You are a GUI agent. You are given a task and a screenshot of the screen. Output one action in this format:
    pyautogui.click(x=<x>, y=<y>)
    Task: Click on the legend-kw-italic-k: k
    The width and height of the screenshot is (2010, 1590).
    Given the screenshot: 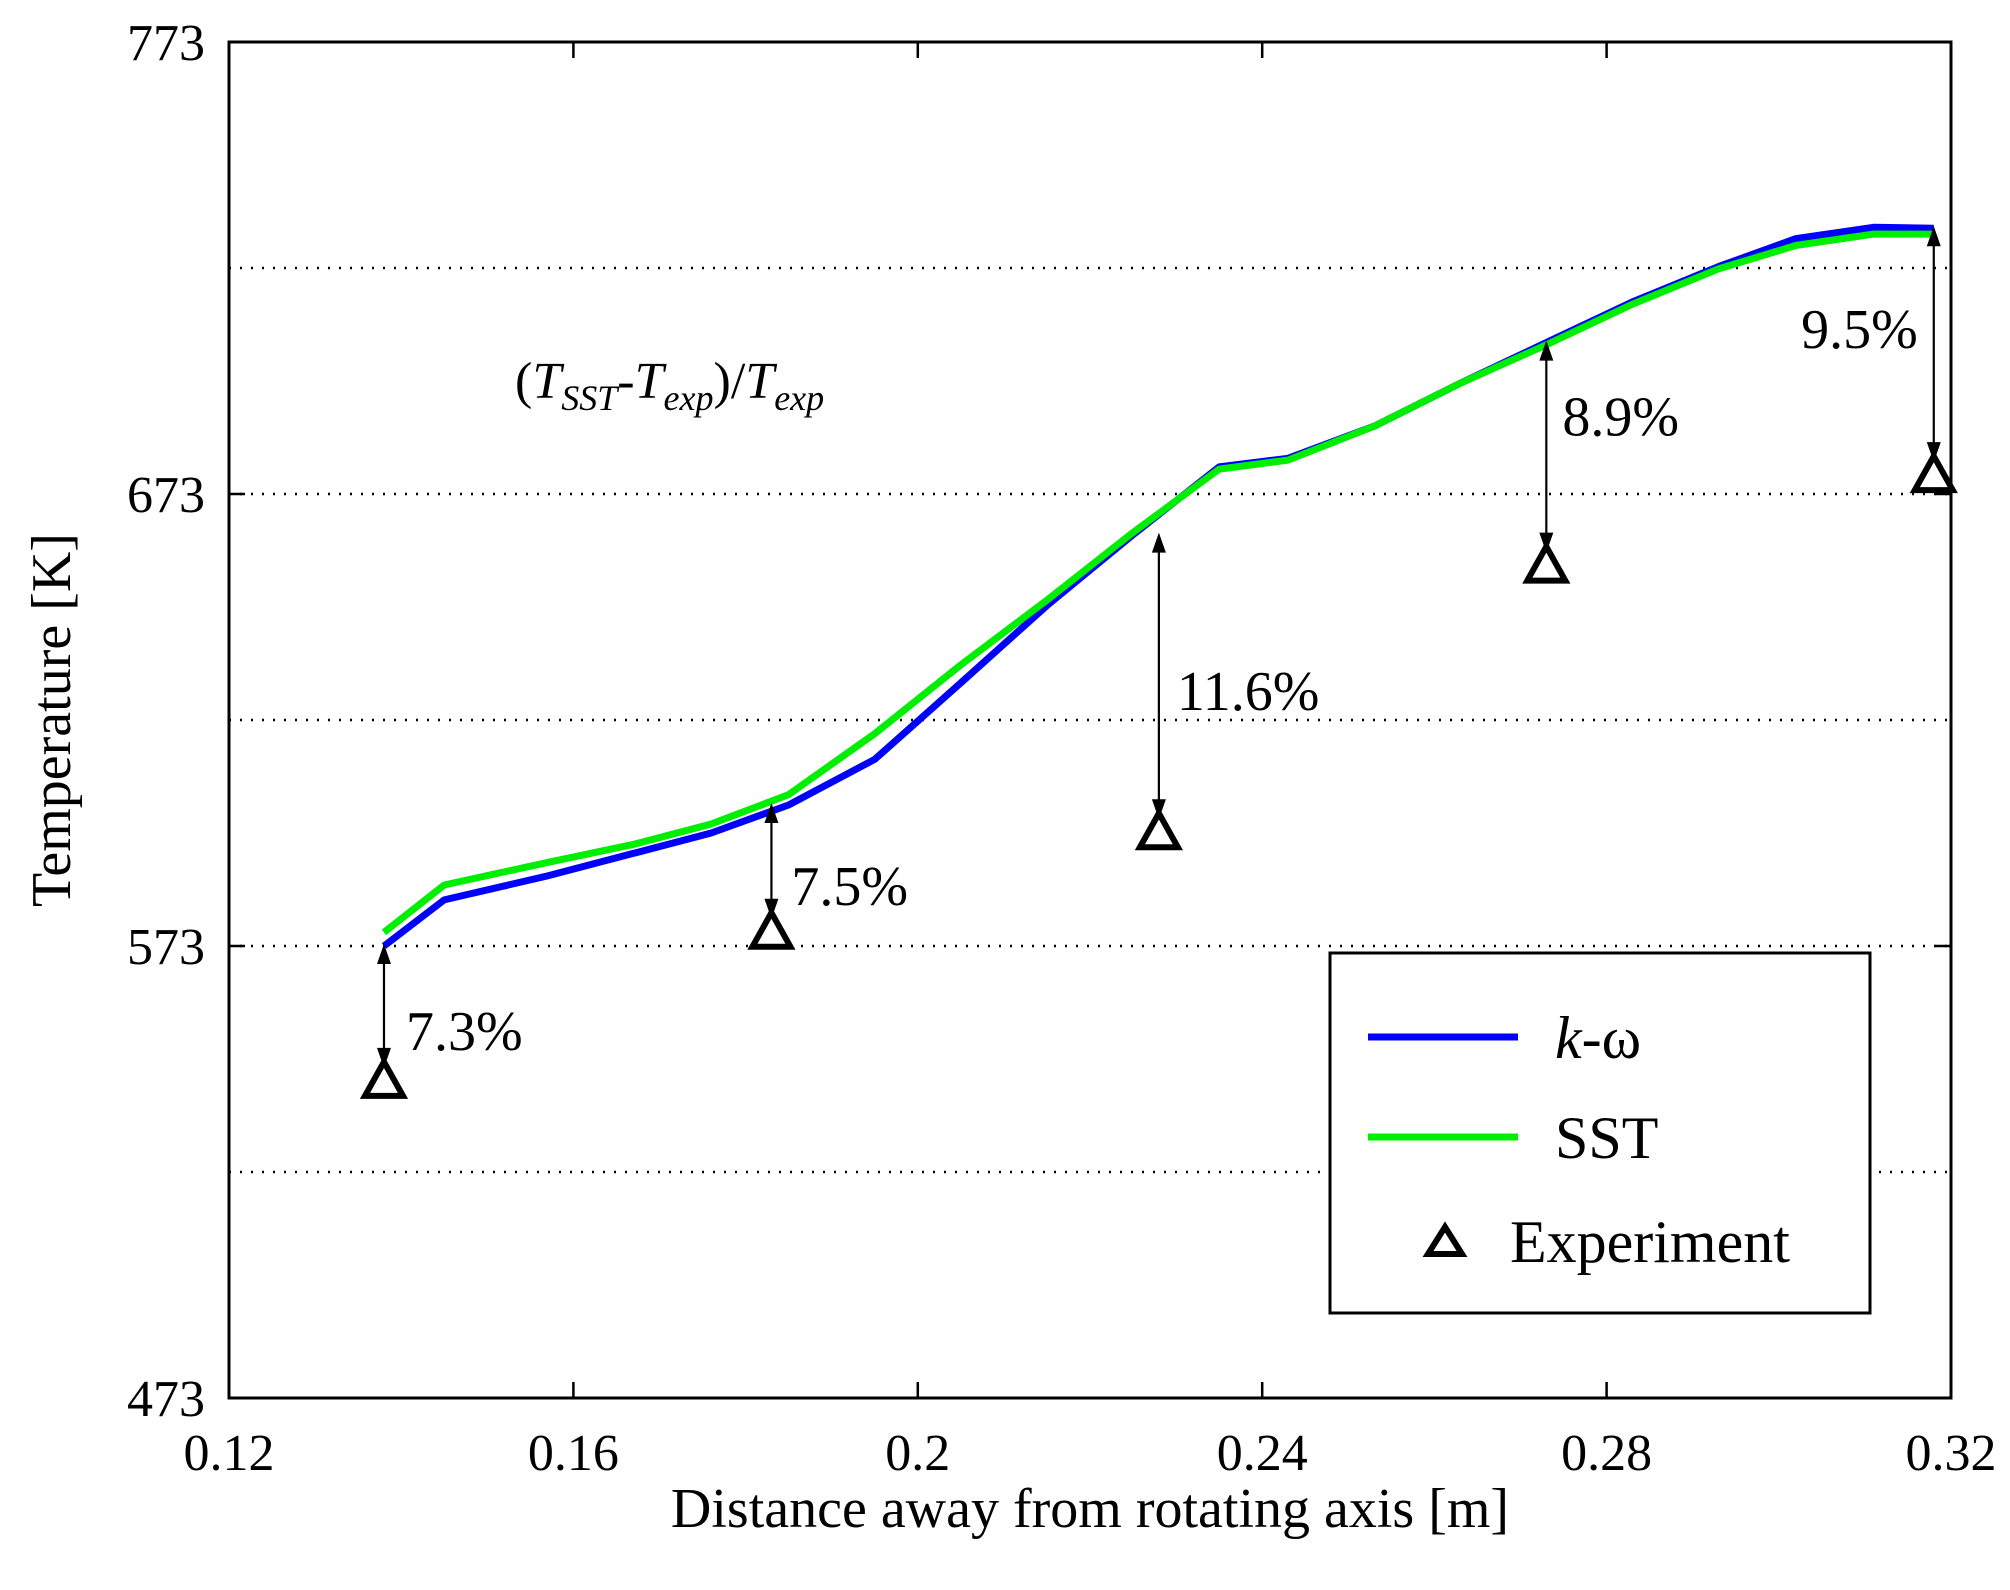 What is the action you would take?
    pyautogui.click(x=1569, y=1038)
    